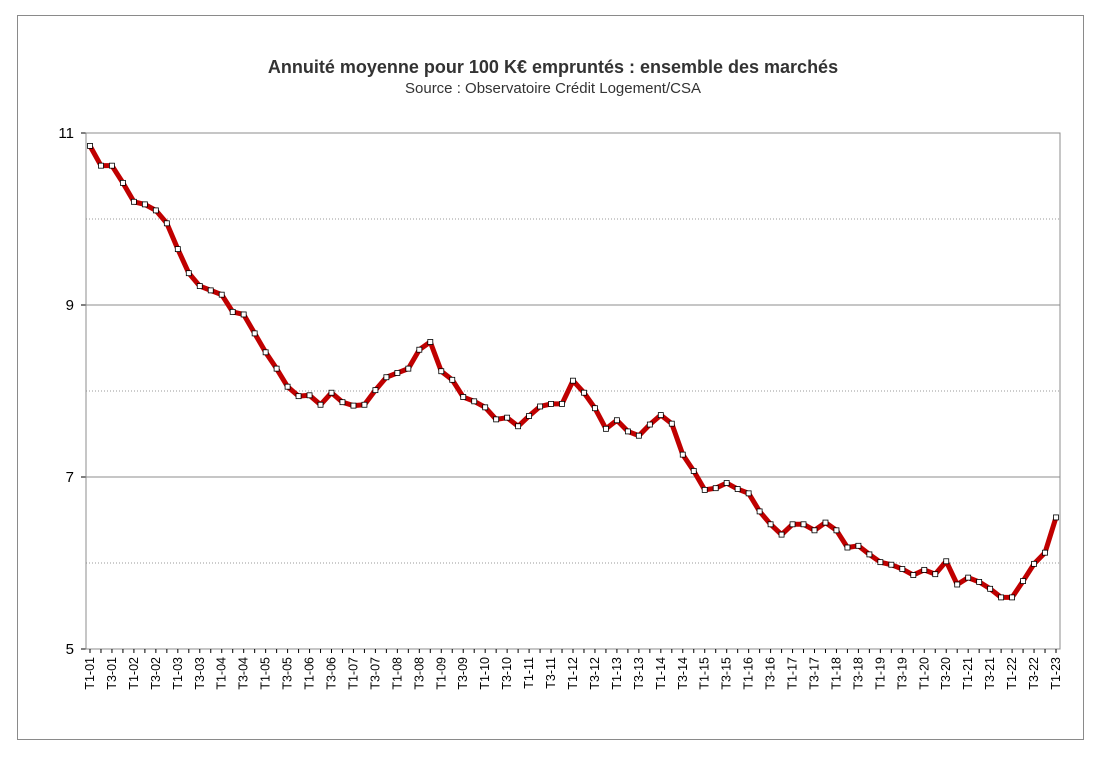 The image size is (1106, 765). Describe the element at coordinates (815, 673) in the screenshot. I see `x-tick-label: T3-17` at that location.